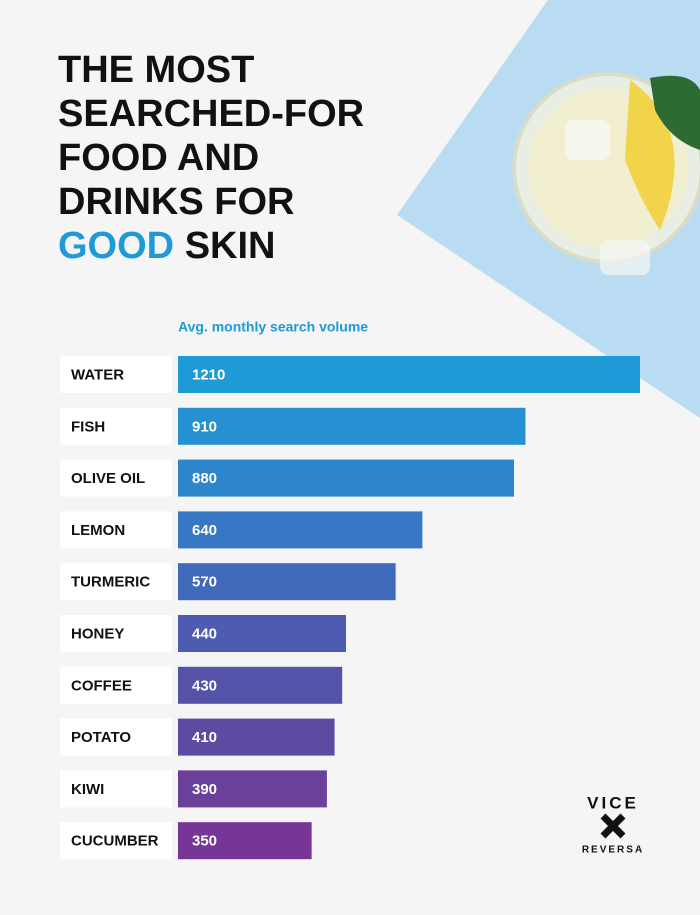 The height and width of the screenshot is (915, 700). I want to click on category-label: FISH, so click(88, 426).